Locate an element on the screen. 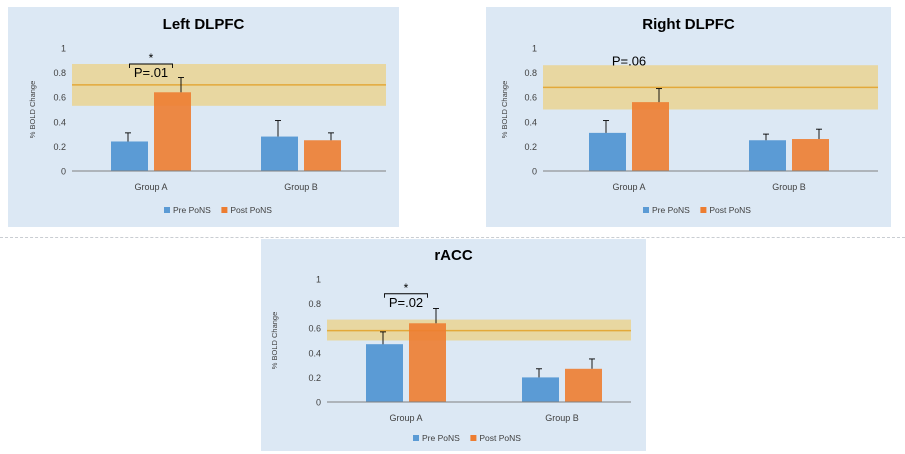 The height and width of the screenshot is (454, 905). p-value-label: P=.02 is located at coordinates (406, 302).